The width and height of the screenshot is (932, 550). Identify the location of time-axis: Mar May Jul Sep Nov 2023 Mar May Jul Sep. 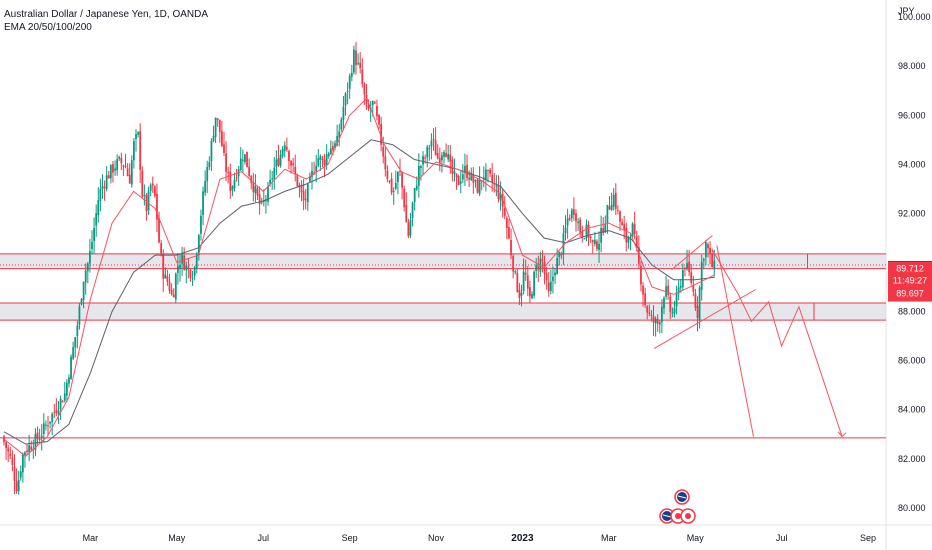
(479, 538).